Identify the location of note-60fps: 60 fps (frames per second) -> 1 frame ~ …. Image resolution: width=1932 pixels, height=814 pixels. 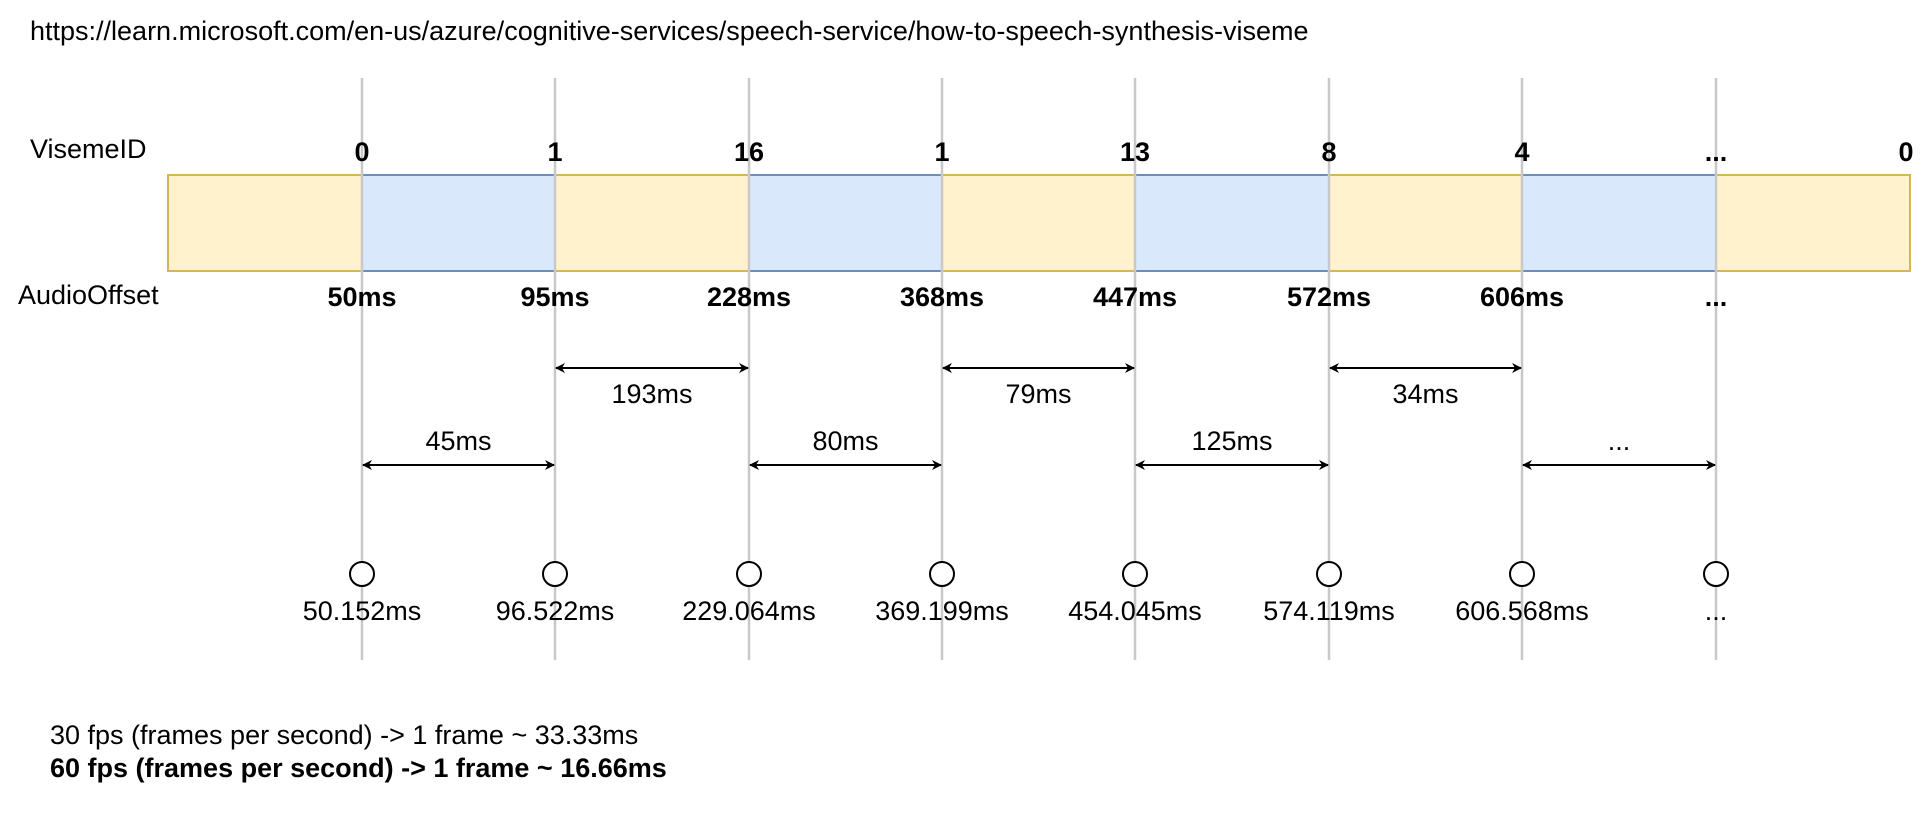
(358, 768).